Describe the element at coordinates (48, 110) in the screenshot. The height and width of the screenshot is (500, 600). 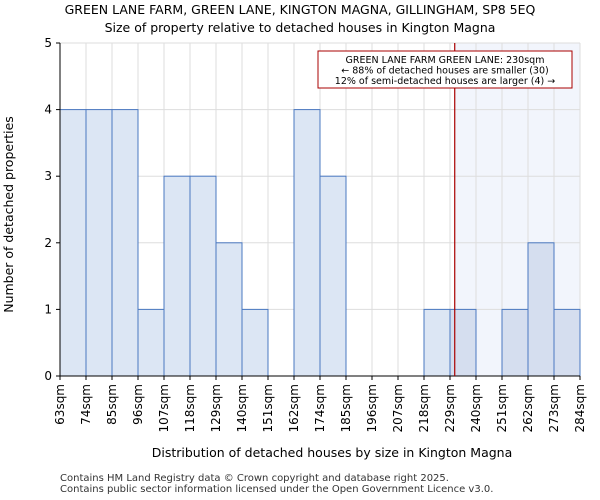
I see `y-tick-label: 4` at that location.